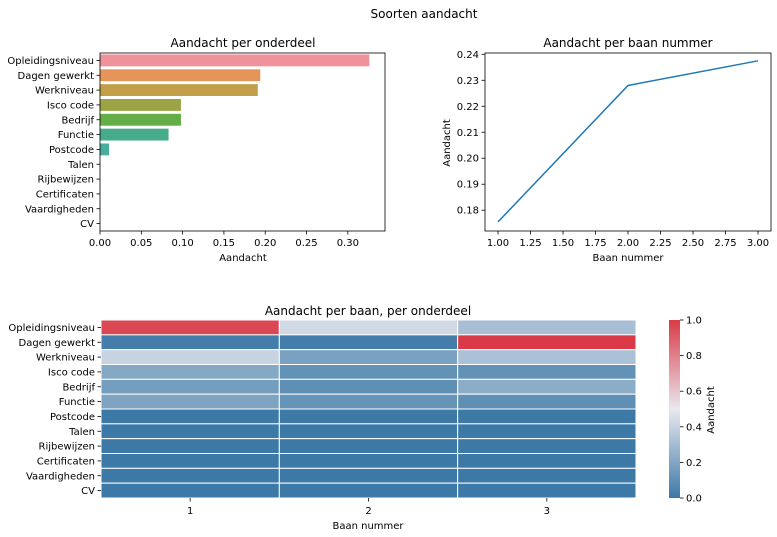 The height and width of the screenshot is (537, 777). I want to click on y-tick-label: Opleidingsniveau, so click(50, 61).